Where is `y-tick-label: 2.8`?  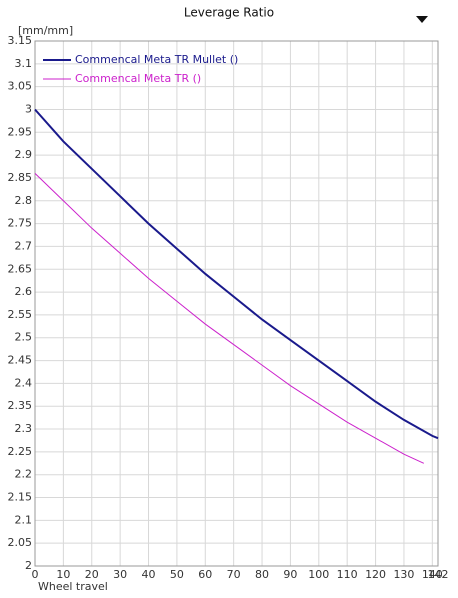
y-tick-label: 2.8 is located at coordinates (24, 200).